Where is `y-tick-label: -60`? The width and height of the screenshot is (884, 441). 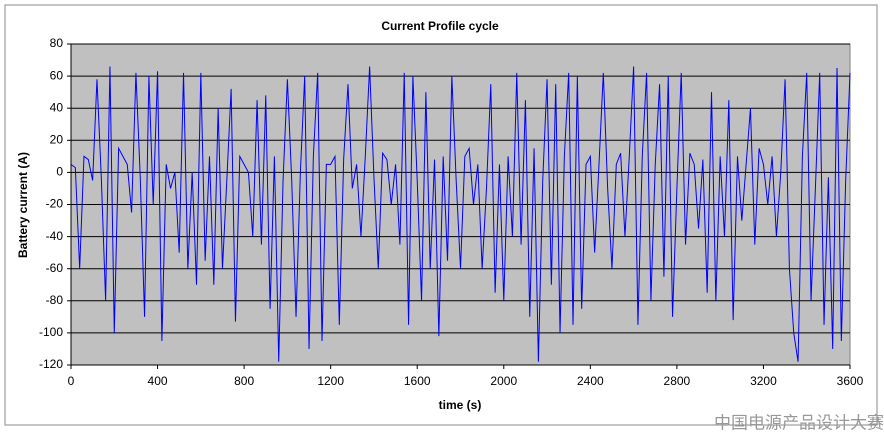 y-tick-label: -60 is located at coordinates (55, 268).